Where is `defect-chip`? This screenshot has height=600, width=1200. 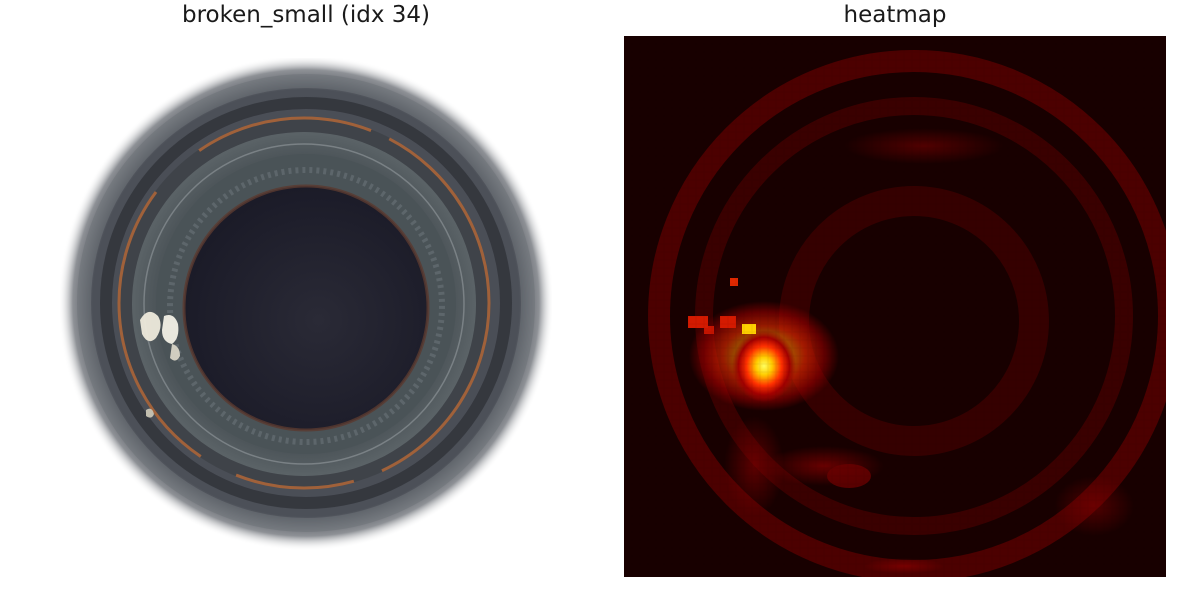
defect-chip is located at coordinates (160, 364).